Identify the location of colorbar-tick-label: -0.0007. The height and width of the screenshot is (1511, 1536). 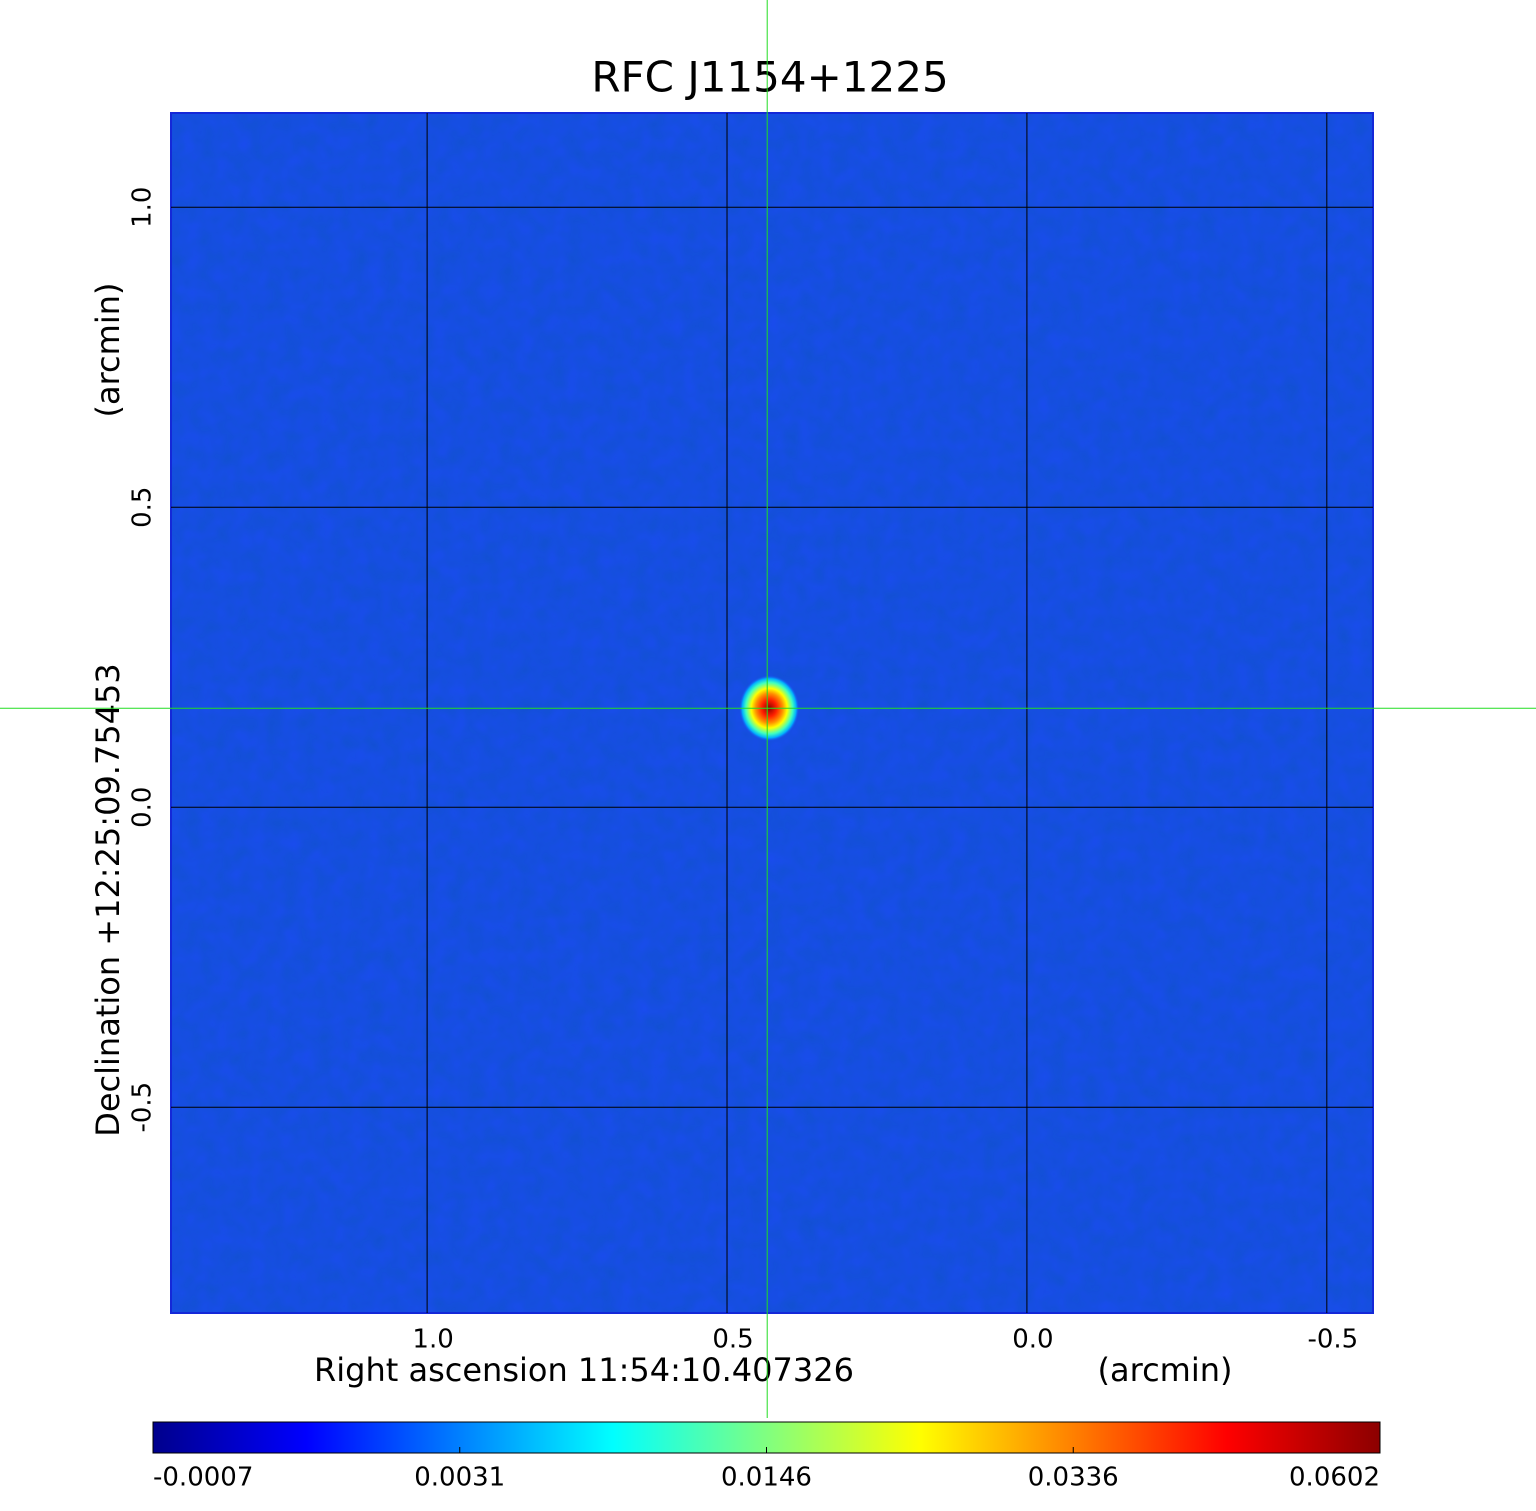
(203, 1478).